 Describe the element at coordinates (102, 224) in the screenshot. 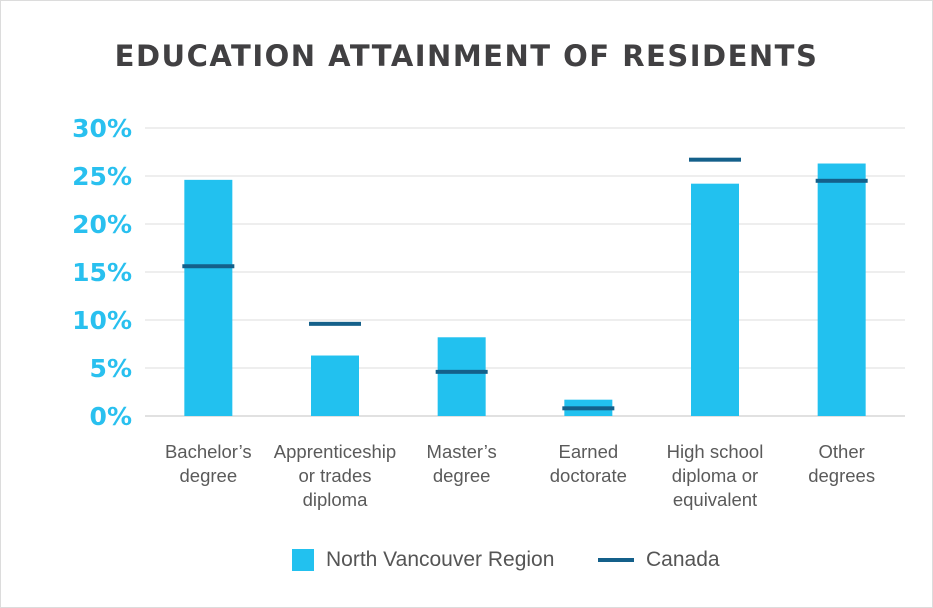

I see `y-tick-label: 20%` at that location.